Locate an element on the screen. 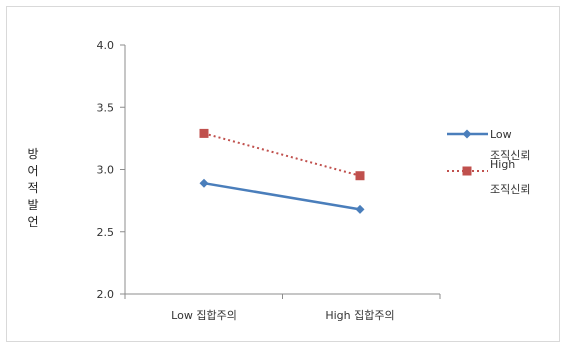  y-tick-label: 4.0 is located at coordinates (106, 45).